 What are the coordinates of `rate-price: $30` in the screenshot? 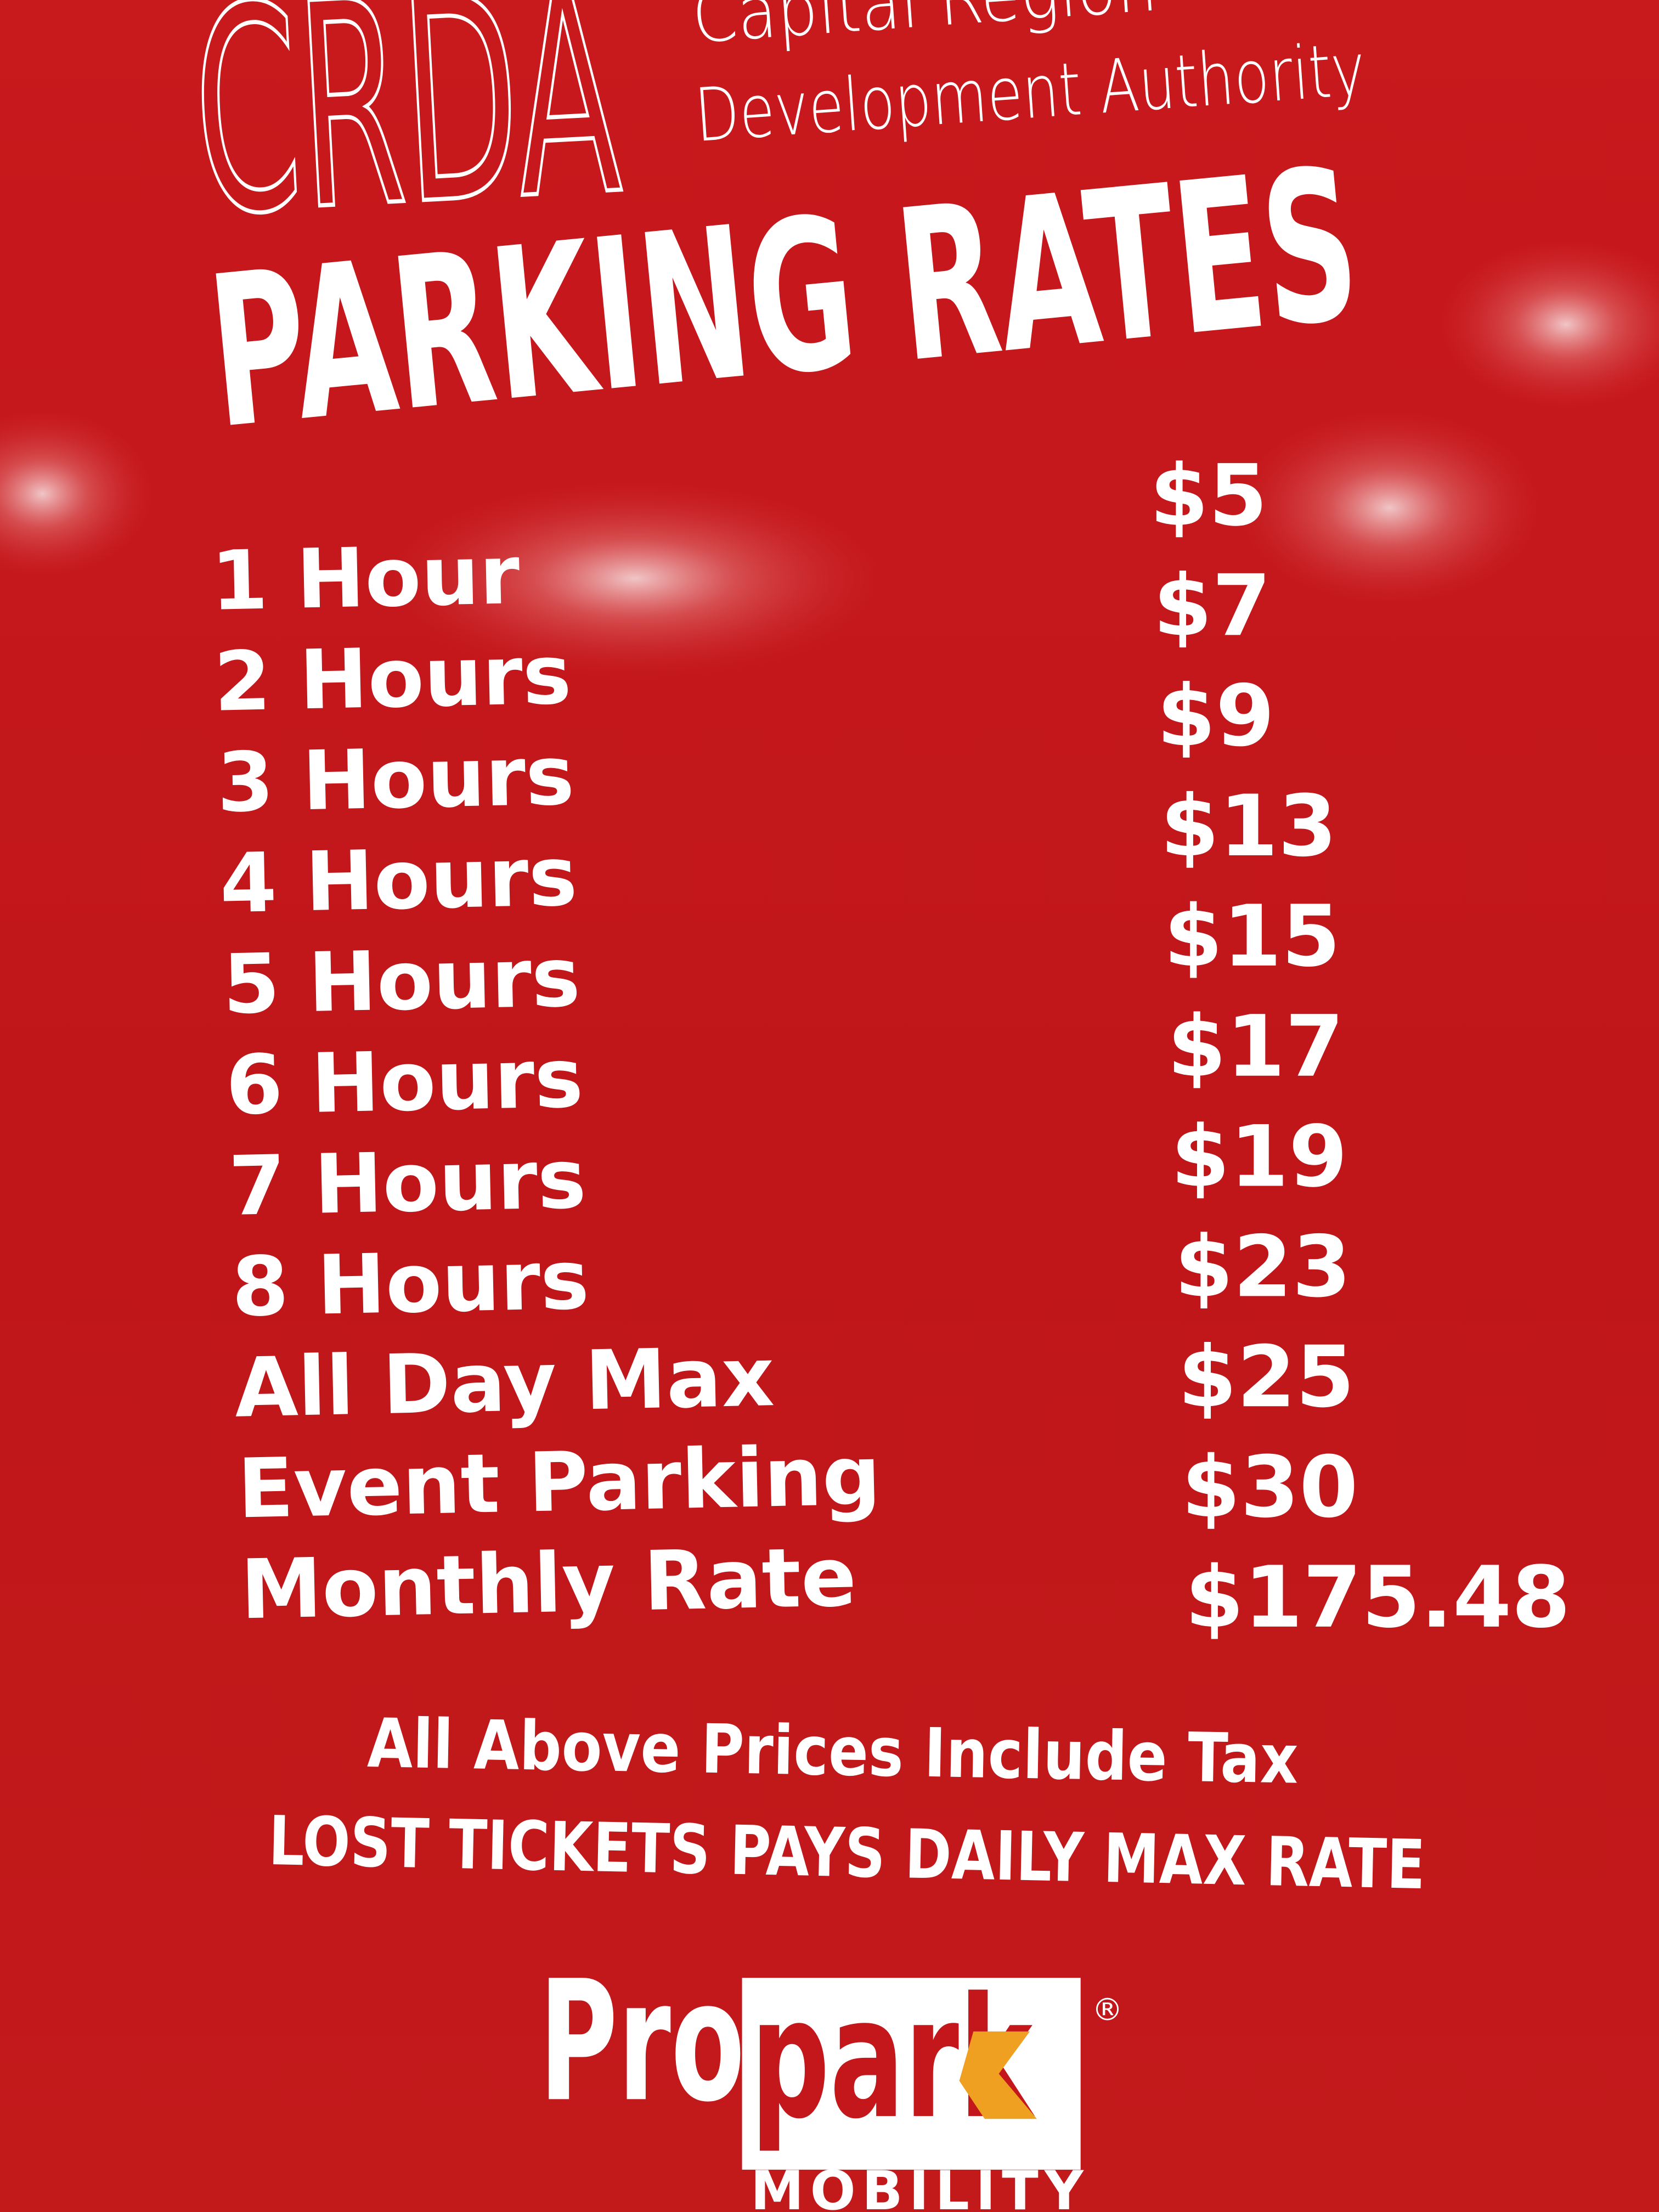 It's located at (1270, 1487).